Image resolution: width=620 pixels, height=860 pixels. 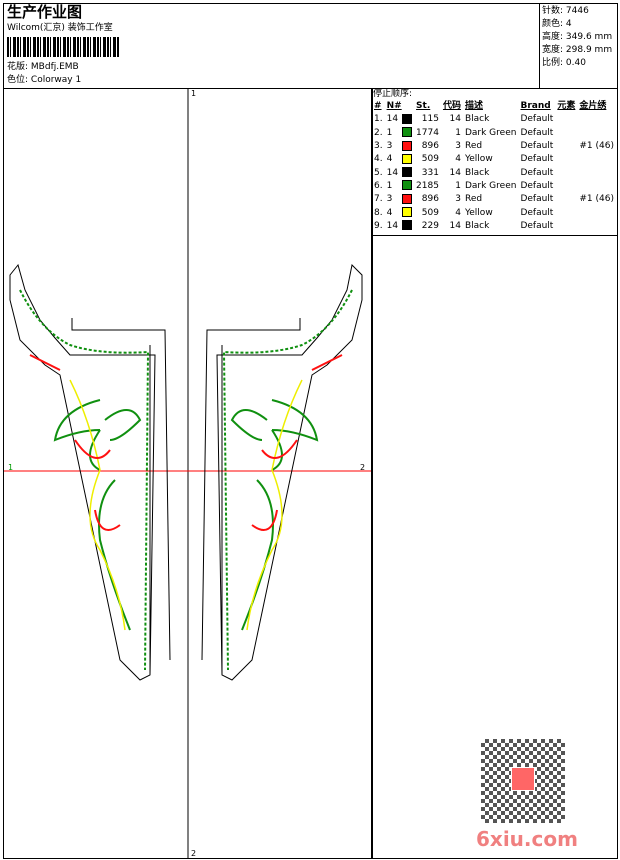 What do you see at coordinates (566, 106) in the screenshot?
I see `column-header: 元素` at bounding box center [566, 106].